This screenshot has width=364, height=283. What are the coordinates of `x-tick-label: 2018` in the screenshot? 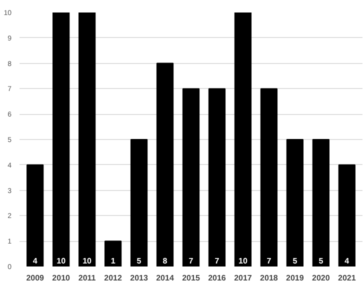 It's located at (269, 278).